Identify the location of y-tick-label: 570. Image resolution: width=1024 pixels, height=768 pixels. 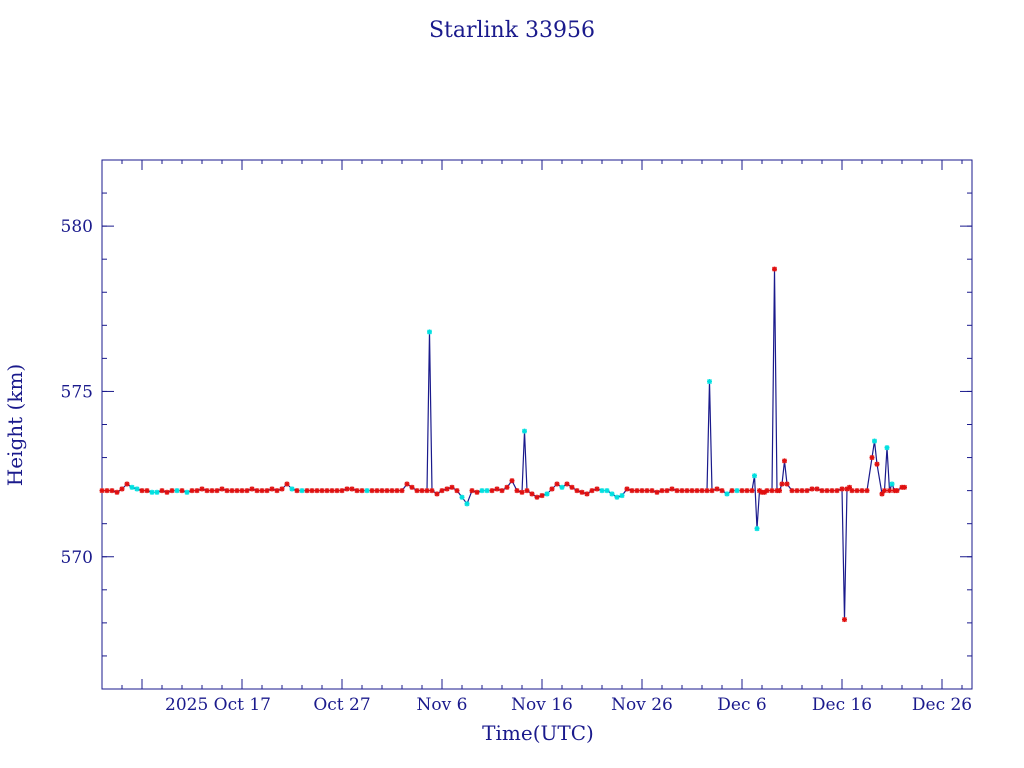
(77, 558).